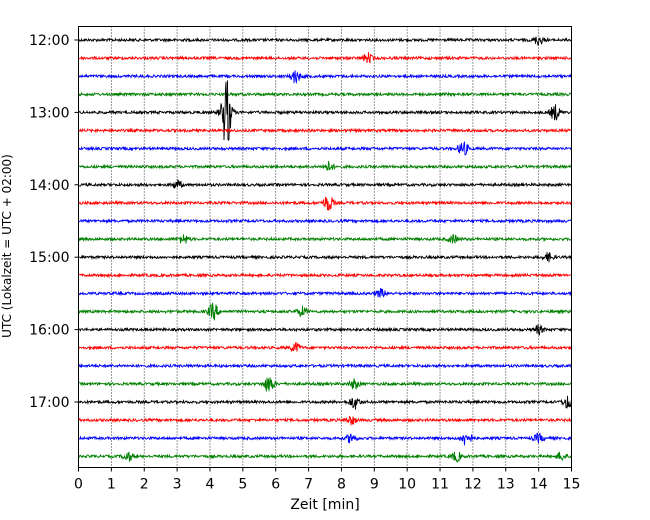  What do you see at coordinates (49, 403) in the screenshot?
I see `y-tick-label: 17:00` at bounding box center [49, 403].